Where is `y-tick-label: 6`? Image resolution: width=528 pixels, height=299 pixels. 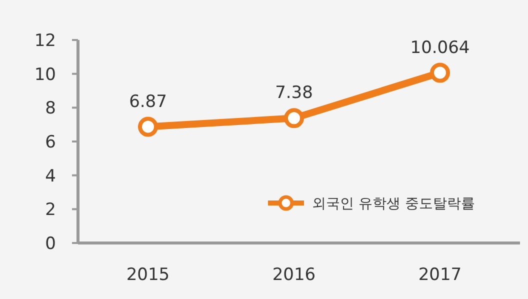 y-tick-label: 6 is located at coordinates (50, 142).